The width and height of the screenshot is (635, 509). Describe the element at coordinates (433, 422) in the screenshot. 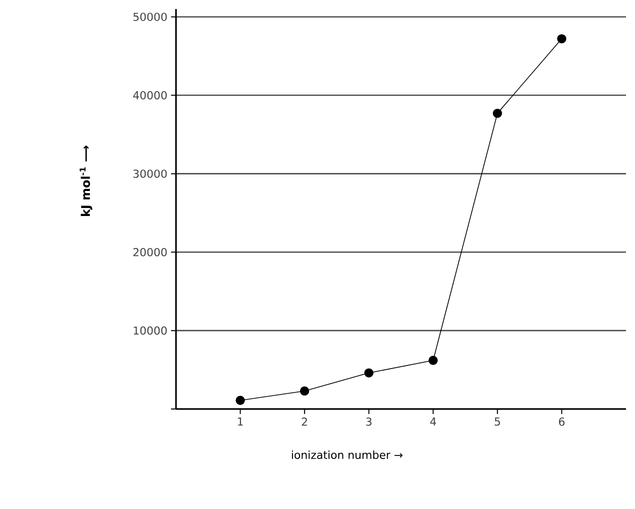

I see `x-tick-label: 4` at that location.